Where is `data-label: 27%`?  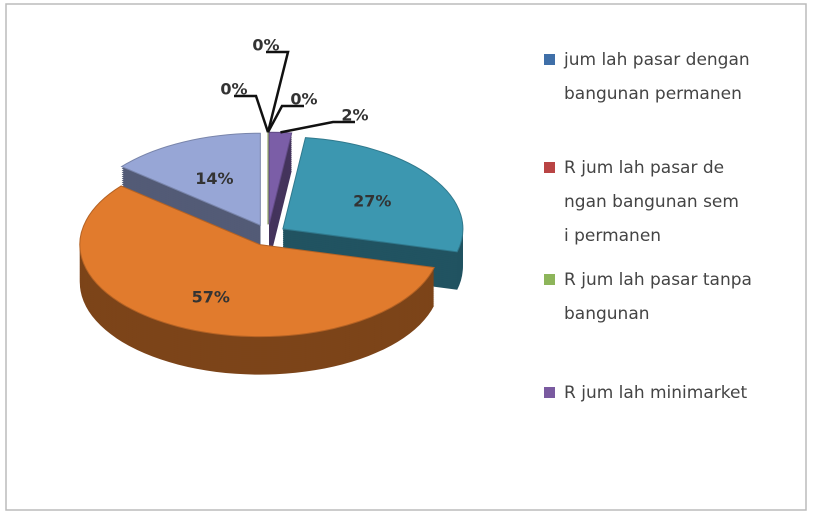
data-label: 27% is located at coordinates (372, 200).